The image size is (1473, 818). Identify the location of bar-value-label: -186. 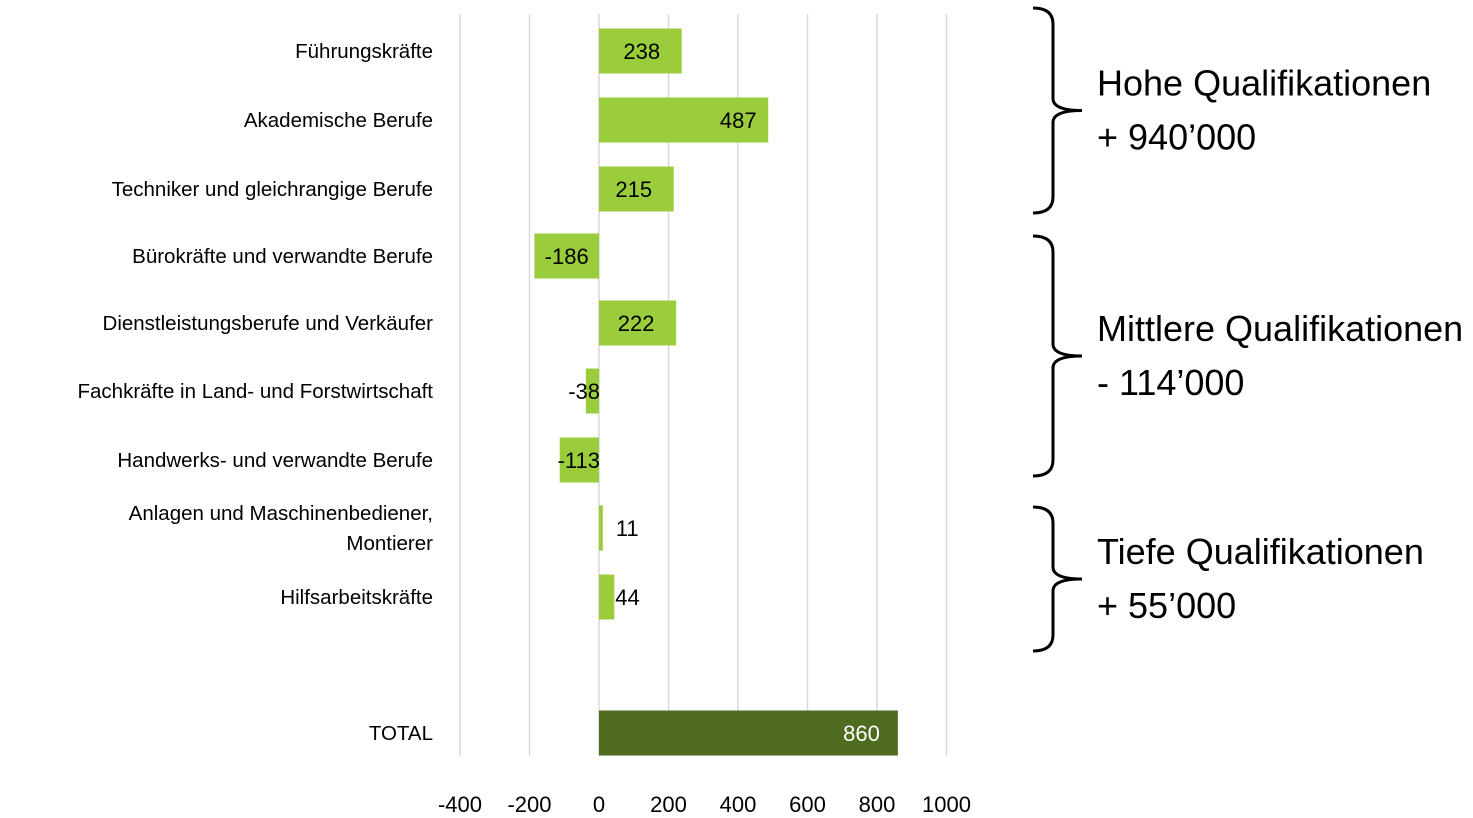
(567, 256).